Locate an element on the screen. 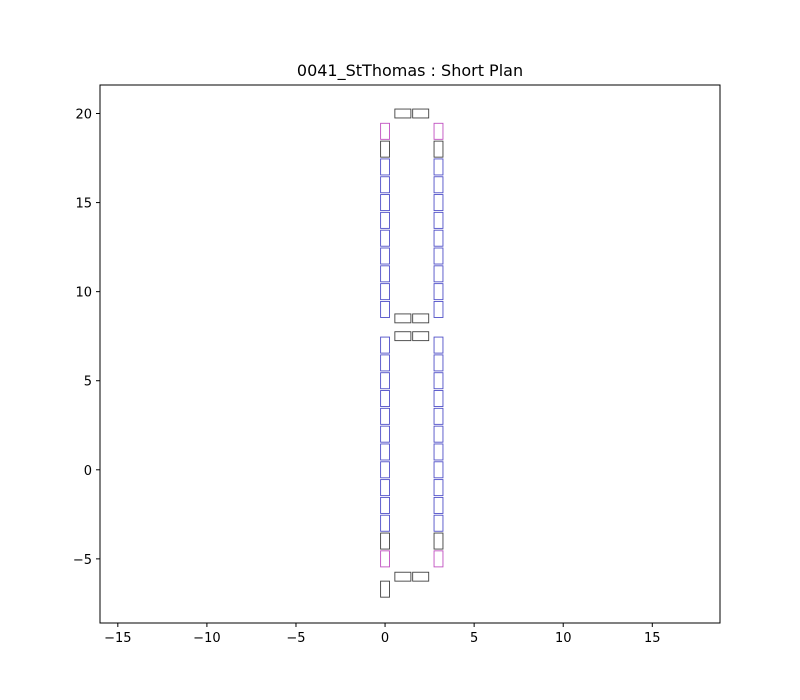 This screenshot has height=700, width=800. x-tick-label: 10 is located at coordinates (563, 638).